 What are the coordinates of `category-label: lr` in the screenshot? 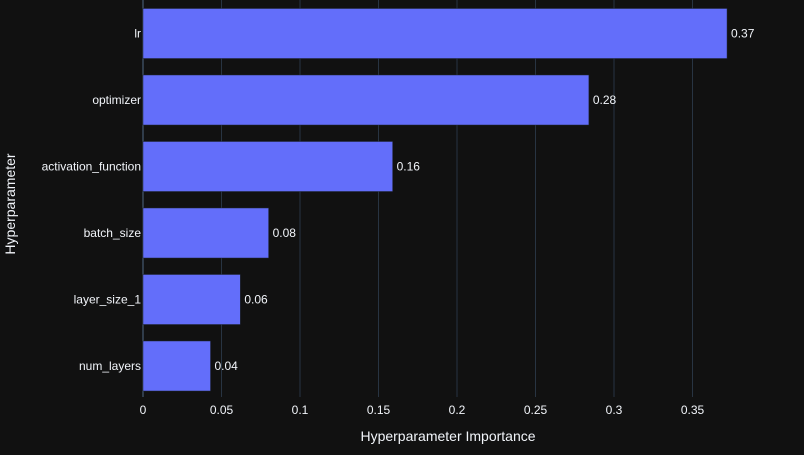 It's located at (137, 34).